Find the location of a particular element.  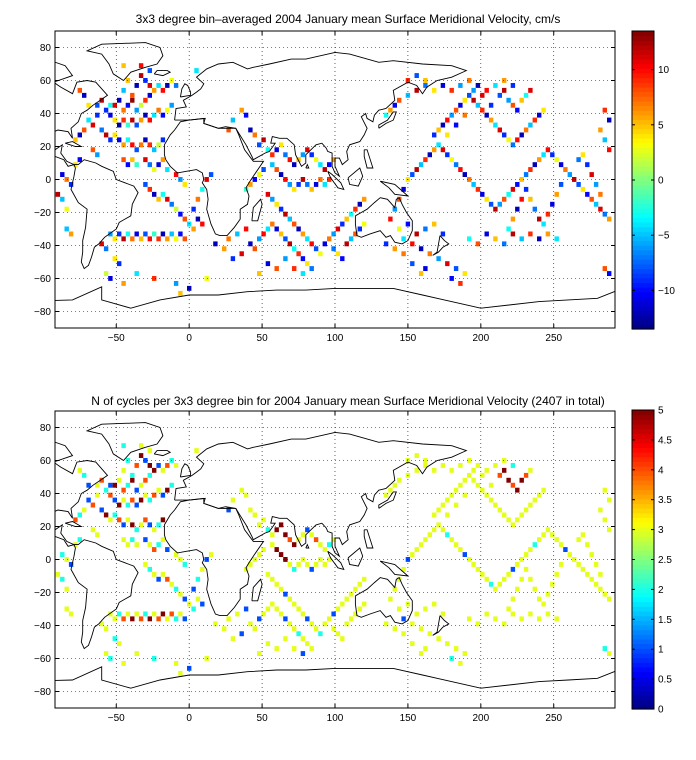

velocity-x-tick-label: −50 is located at coordinates (116, 338).